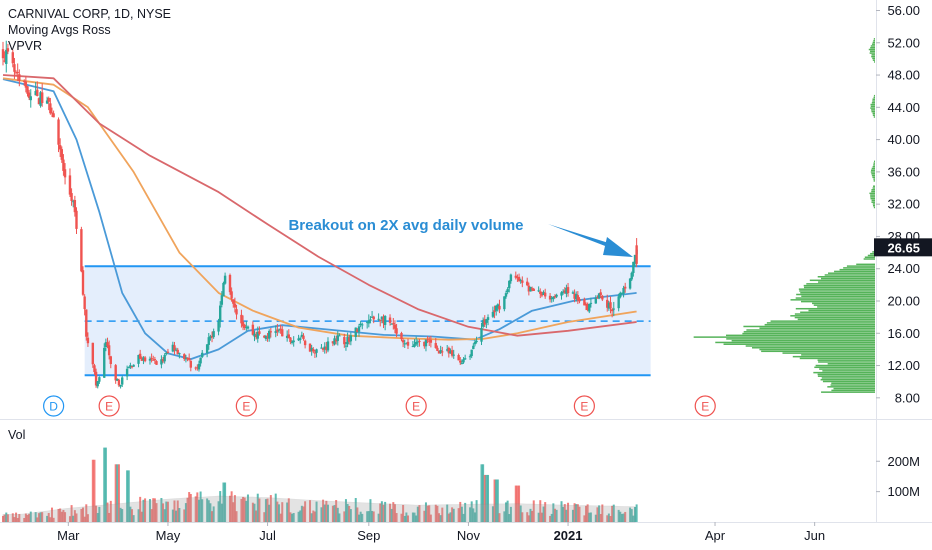  What do you see at coordinates (903, 10) in the screenshot?
I see `price-tick-label: 56.00` at bounding box center [903, 10].